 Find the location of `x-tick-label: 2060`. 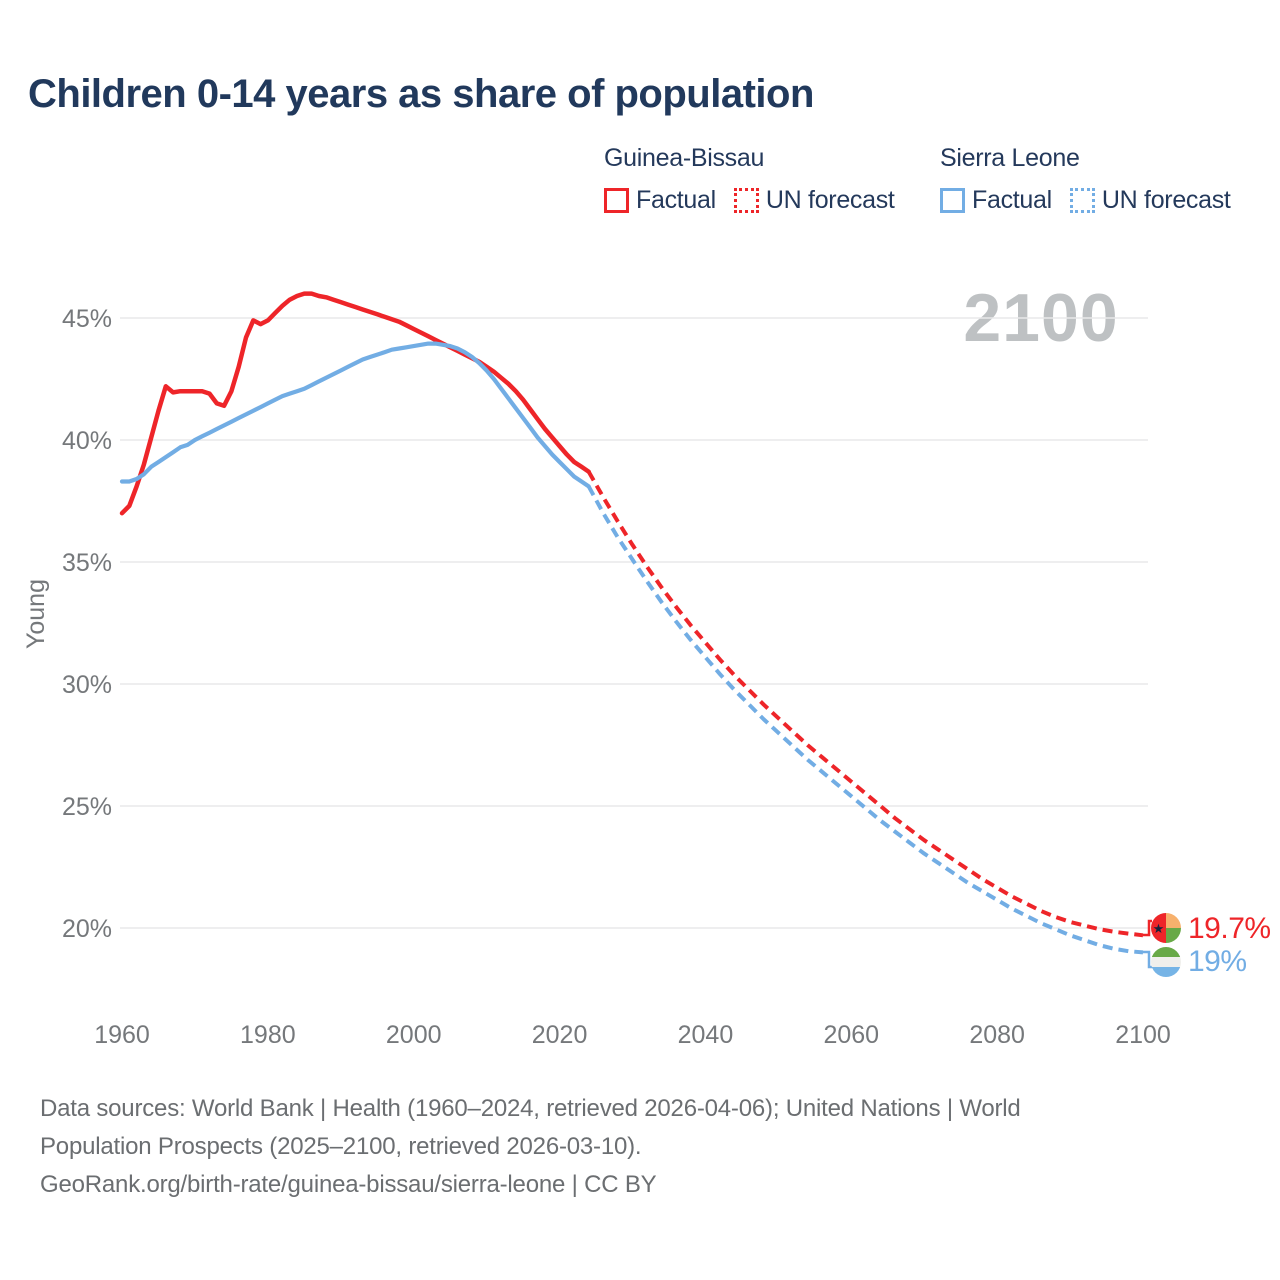

x-tick-label: 2060 is located at coordinates (851, 1035).